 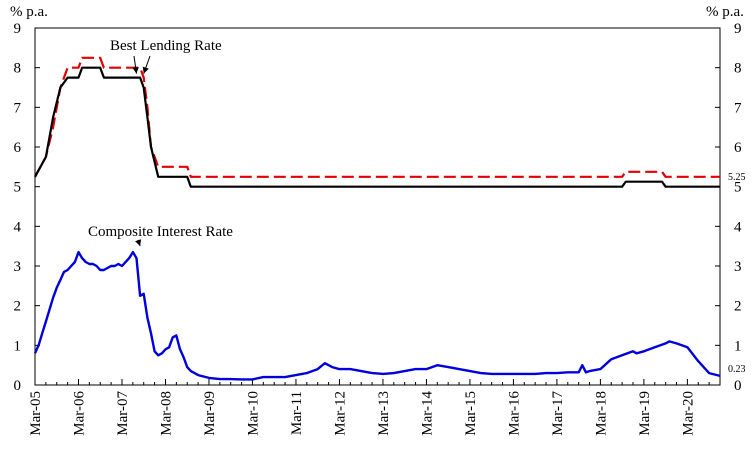 What do you see at coordinates (340, 413) in the screenshot?
I see `x-tick-label: Mar-12` at bounding box center [340, 413].